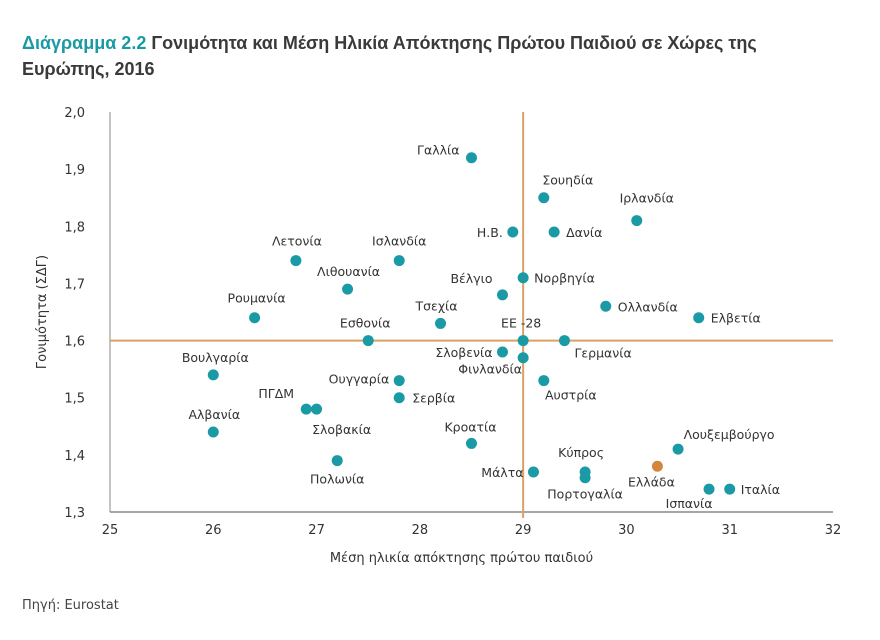 This screenshot has width=880, height=640. Describe the element at coordinates (74, 284) in the screenshot. I see `y-tick-label: 1,7` at that location.